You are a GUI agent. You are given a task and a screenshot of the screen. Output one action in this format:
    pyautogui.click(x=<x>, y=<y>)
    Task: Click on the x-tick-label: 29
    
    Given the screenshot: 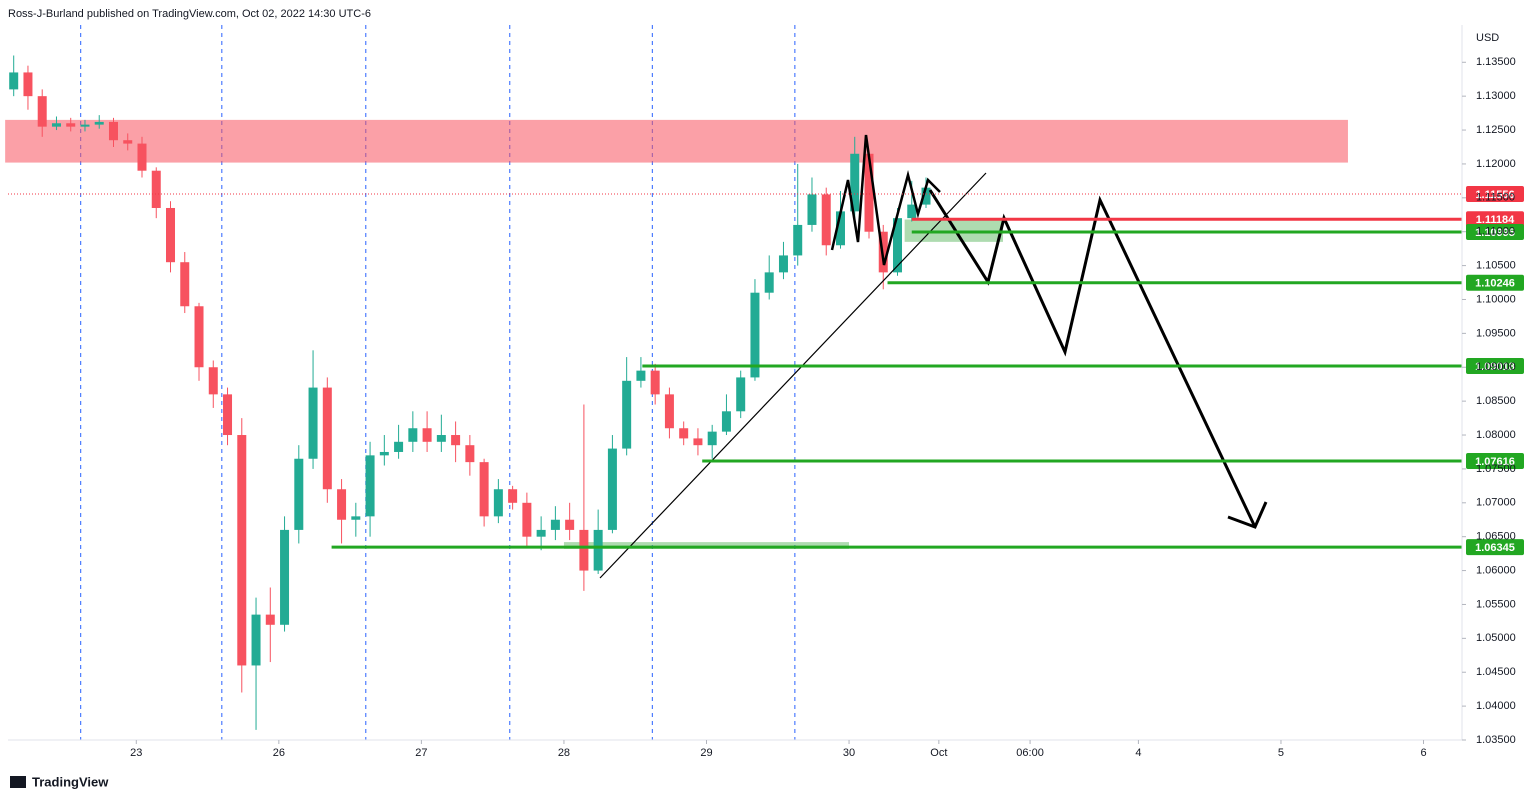 What is the action you would take?
    pyautogui.click(x=706, y=753)
    